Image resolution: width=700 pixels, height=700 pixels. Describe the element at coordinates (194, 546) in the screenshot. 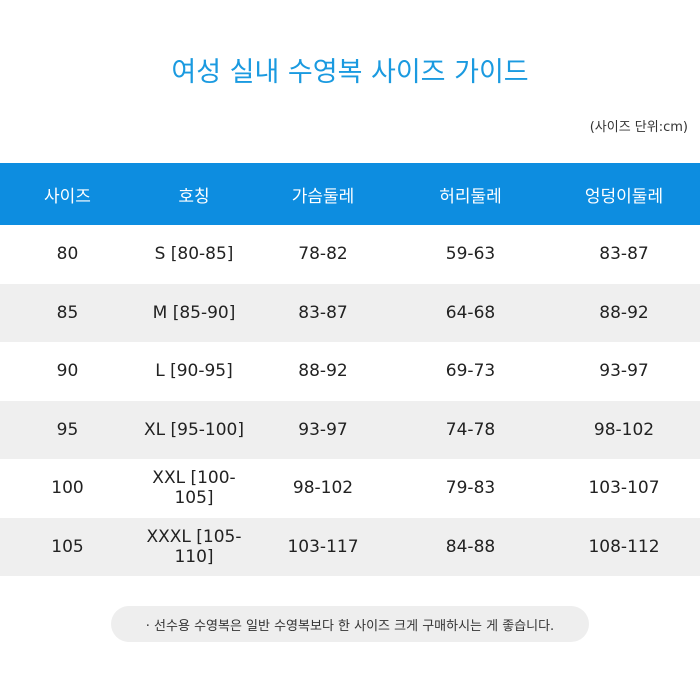

I see `cell-label: XXXL [105-110]` at that location.